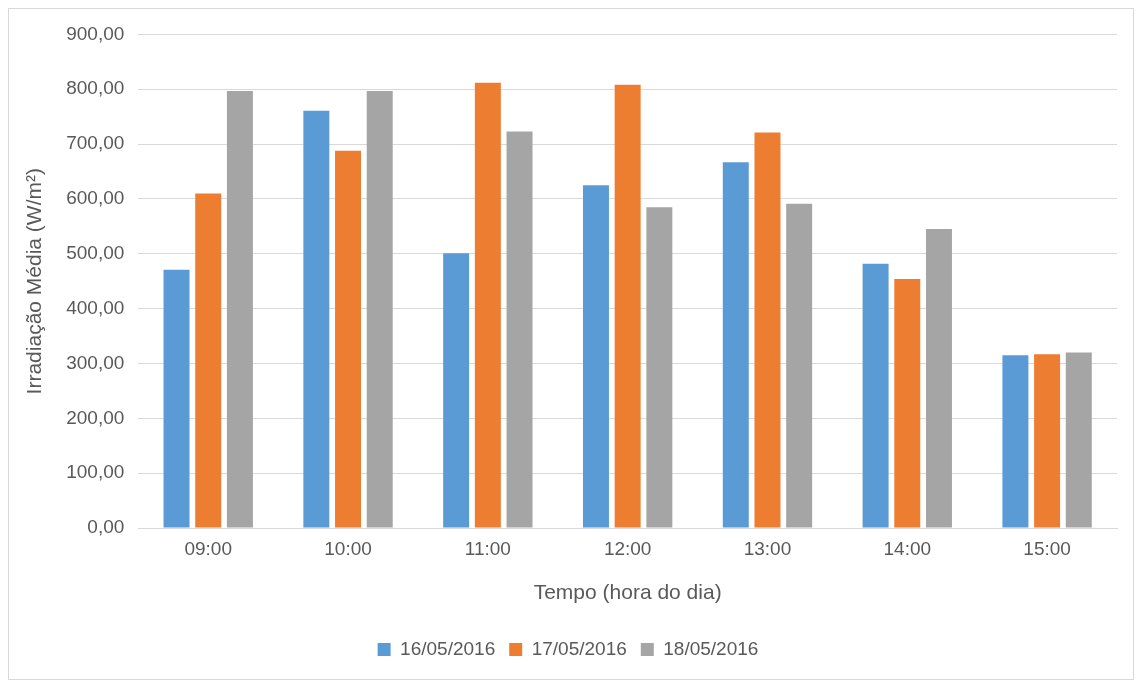 The image size is (1138, 684). I want to click on legend-label: 17/05/2016, so click(579, 648).